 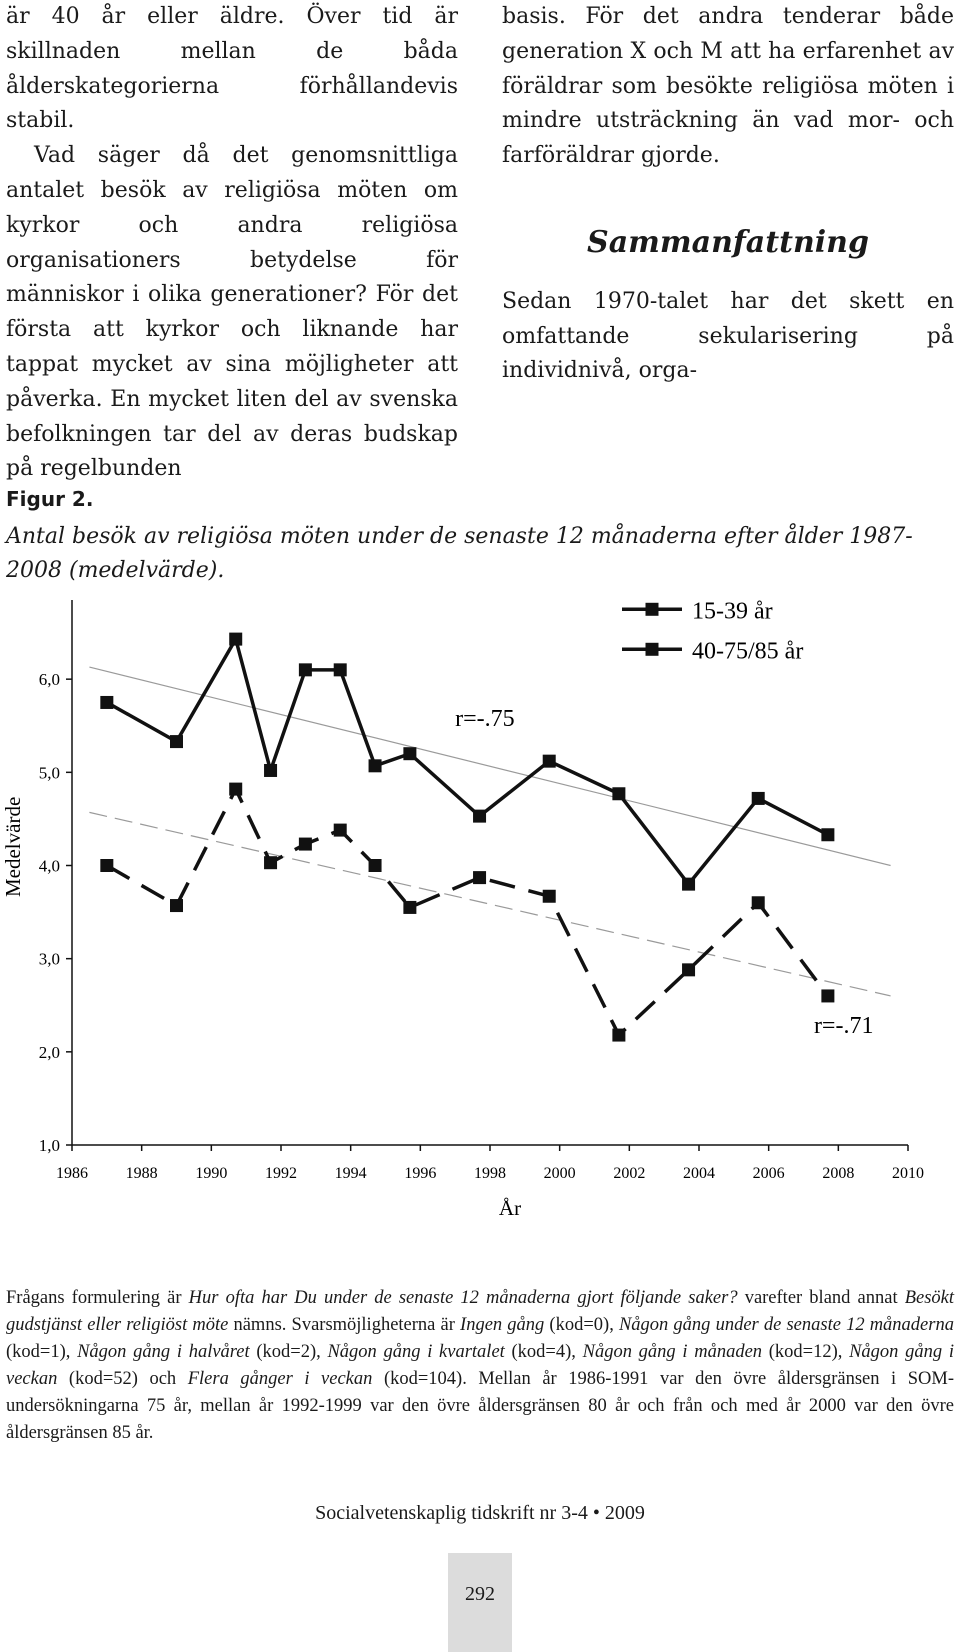 What do you see at coordinates (211, 1173) in the screenshot?
I see `x-tick-label: 1990` at bounding box center [211, 1173].